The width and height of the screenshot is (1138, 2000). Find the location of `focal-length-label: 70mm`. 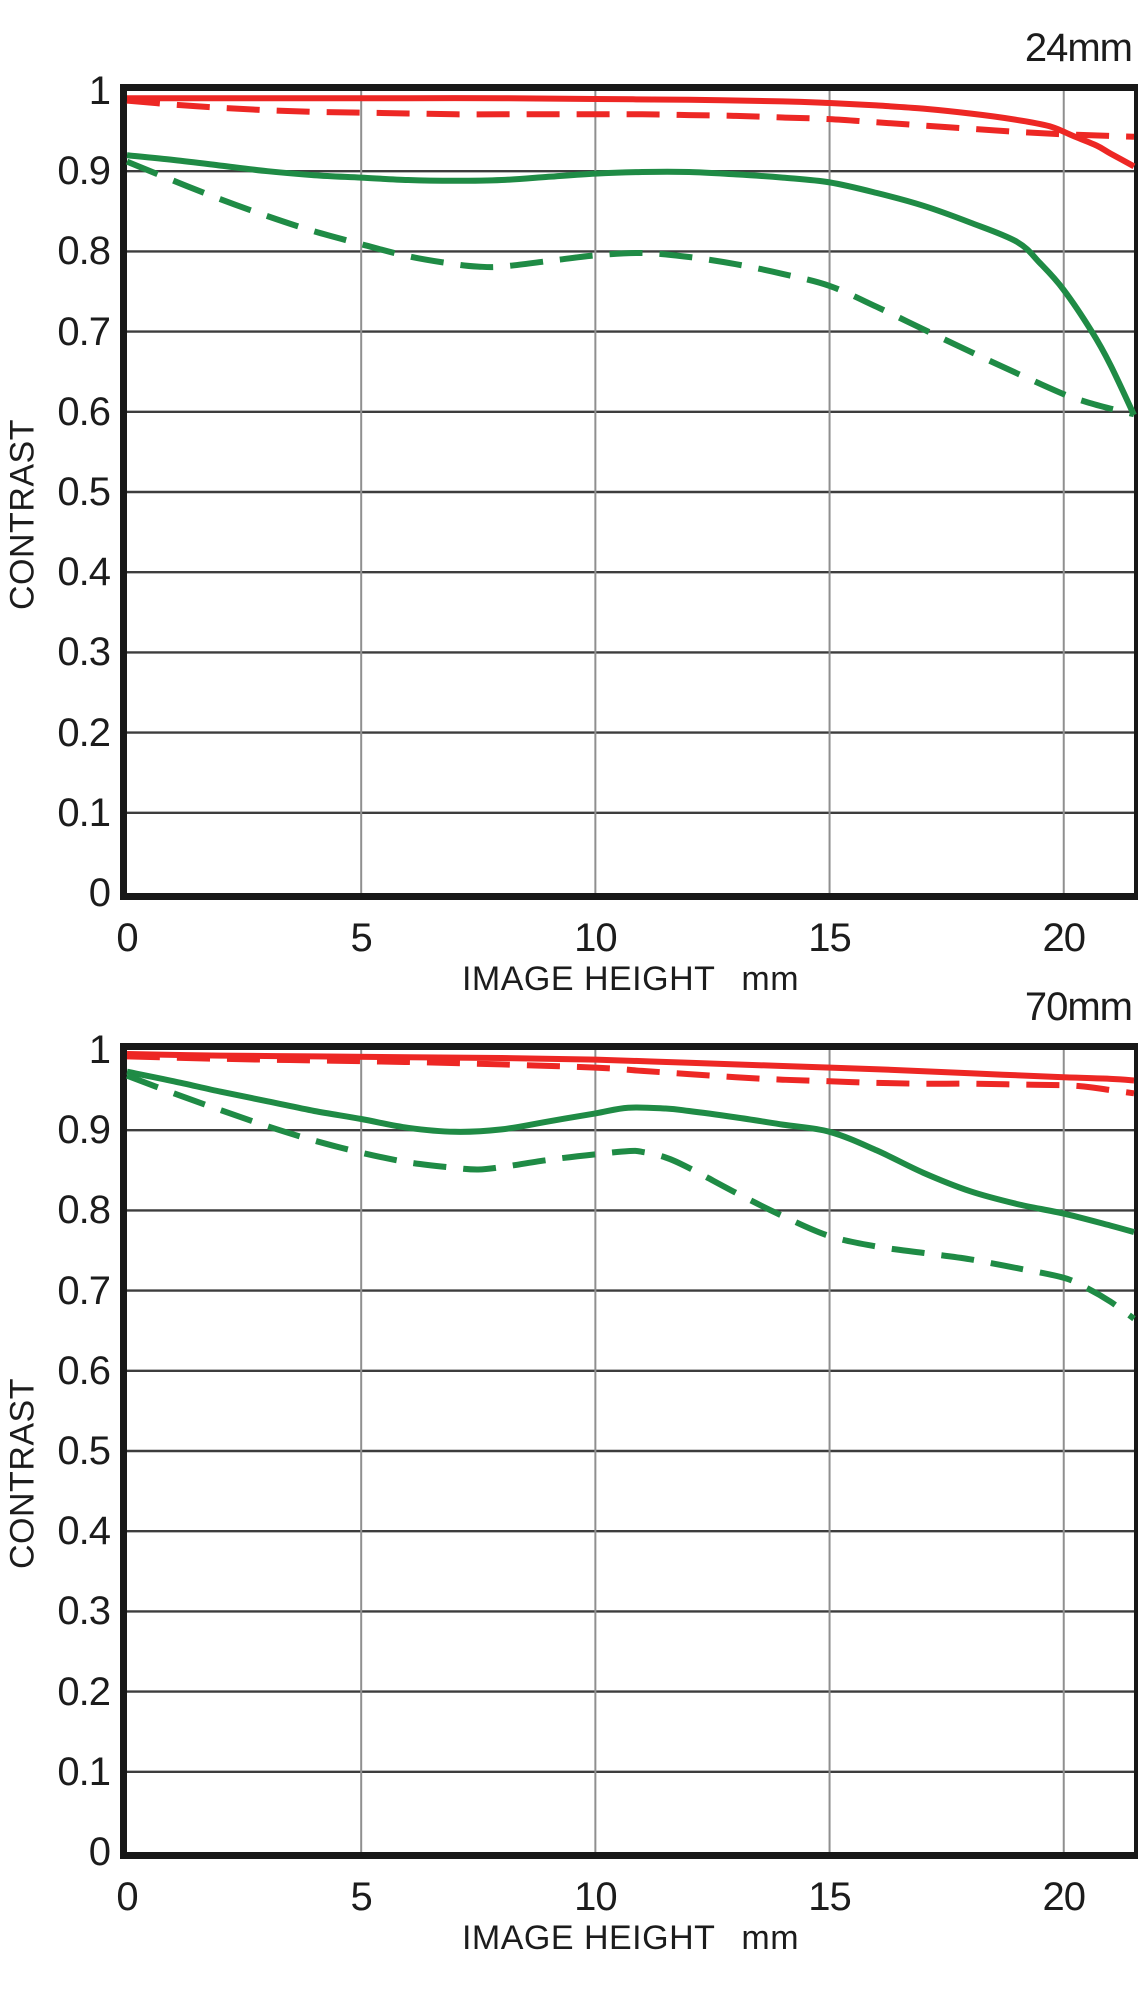

focal-length-label: 70mm is located at coordinates (1078, 1007).